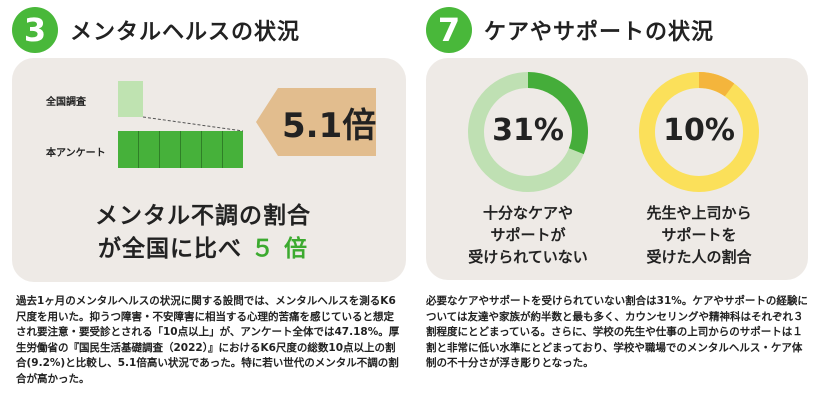 This screenshot has width=820, height=409. What do you see at coordinates (66, 102) in the screenshot?
I see `bar-label-national: 全国調査` at bounding box center [66, 102].